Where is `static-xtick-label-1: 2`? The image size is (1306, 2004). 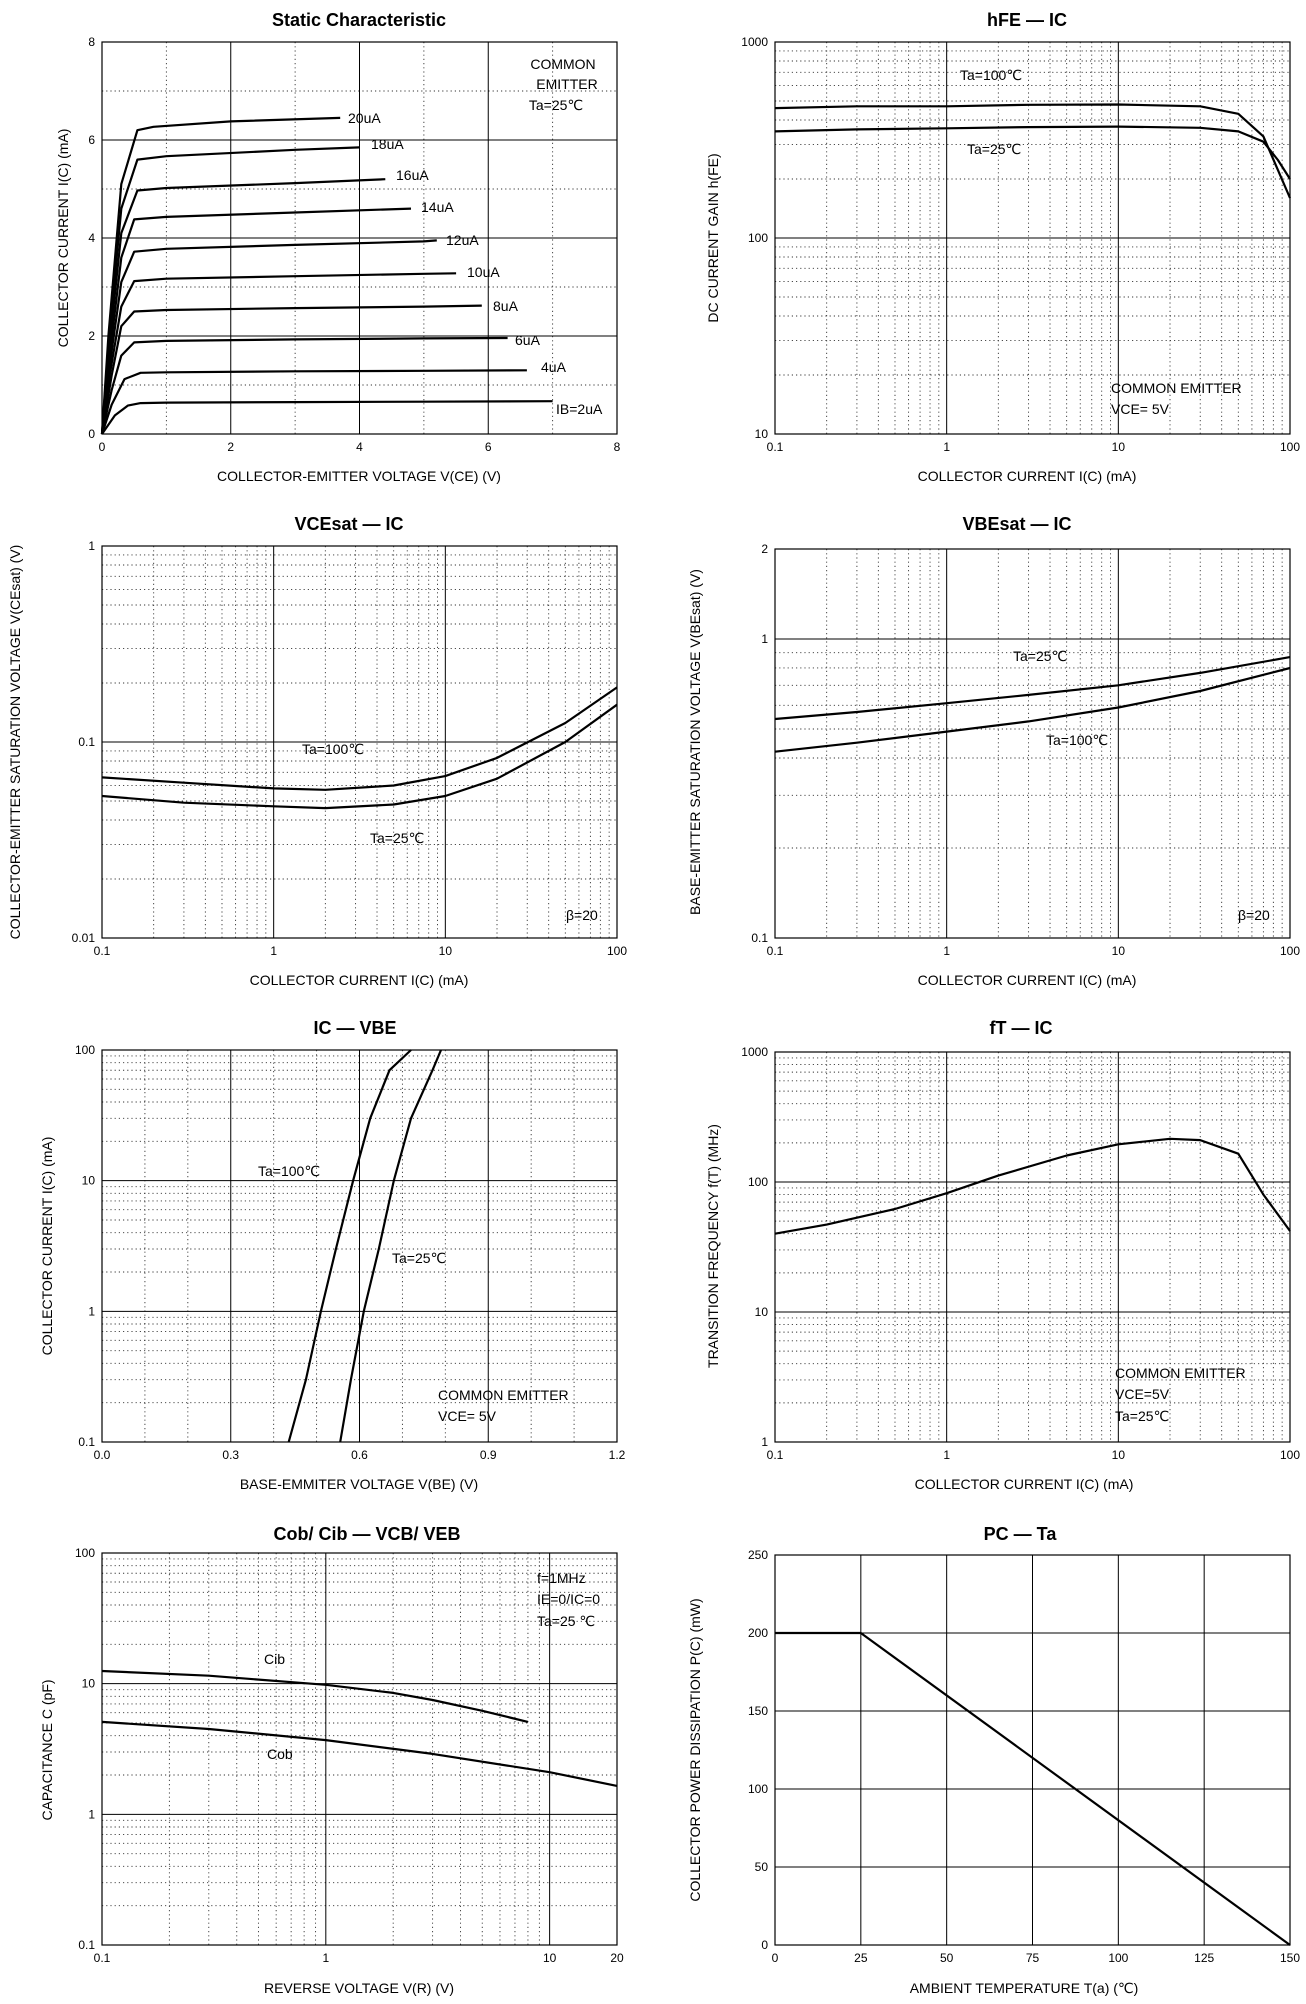 static-xtick-label-1: 2 is located at coordinates (230, 447).